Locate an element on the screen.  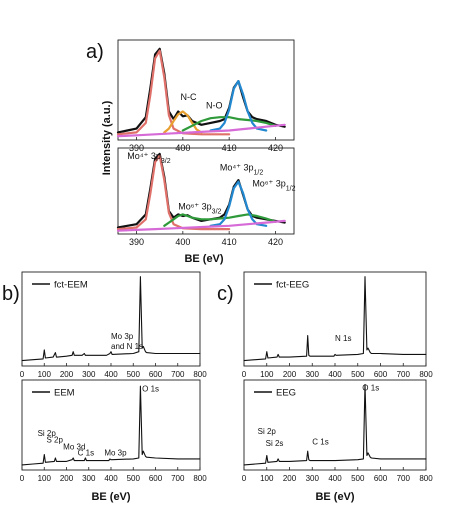
annotation-label: Si 2s is located at coordinates (275, 443).